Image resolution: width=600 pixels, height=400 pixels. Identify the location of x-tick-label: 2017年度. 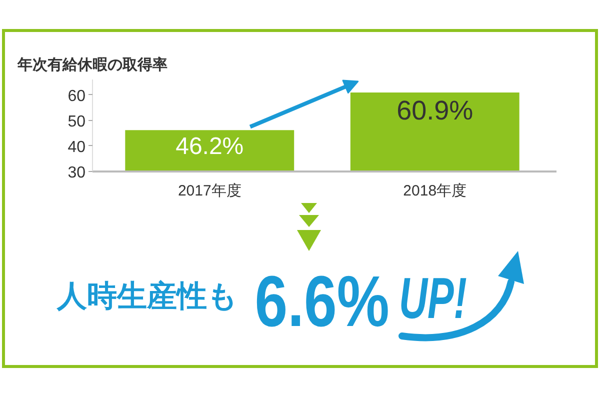
(210, 191).